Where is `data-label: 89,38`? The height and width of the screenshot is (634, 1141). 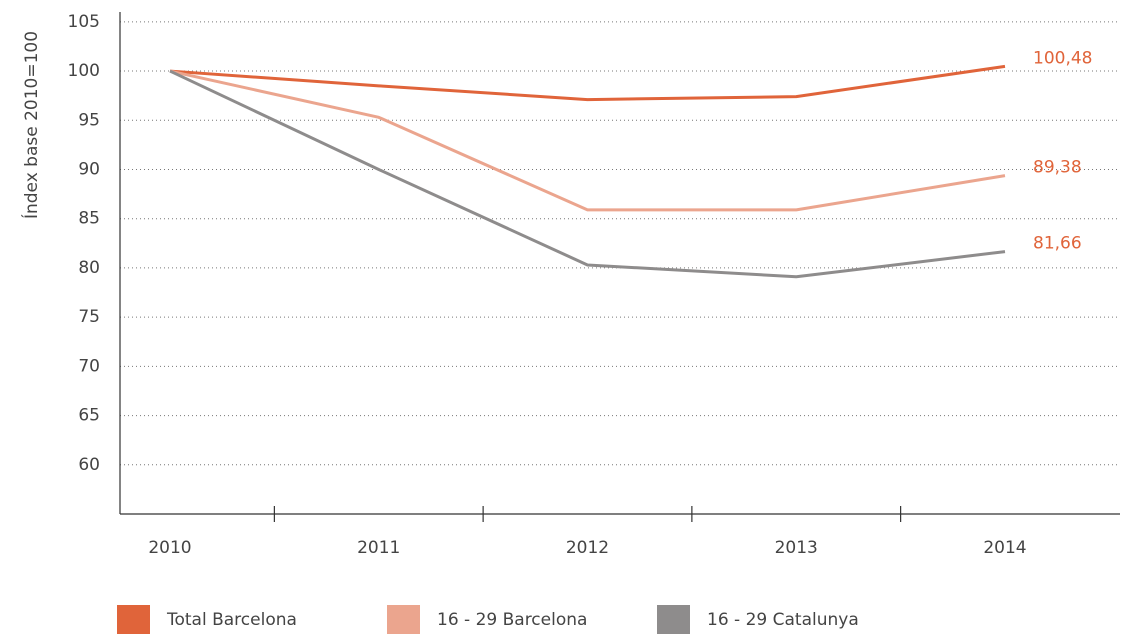
data-label: 89,38 is located at coordinates (1057, 168).